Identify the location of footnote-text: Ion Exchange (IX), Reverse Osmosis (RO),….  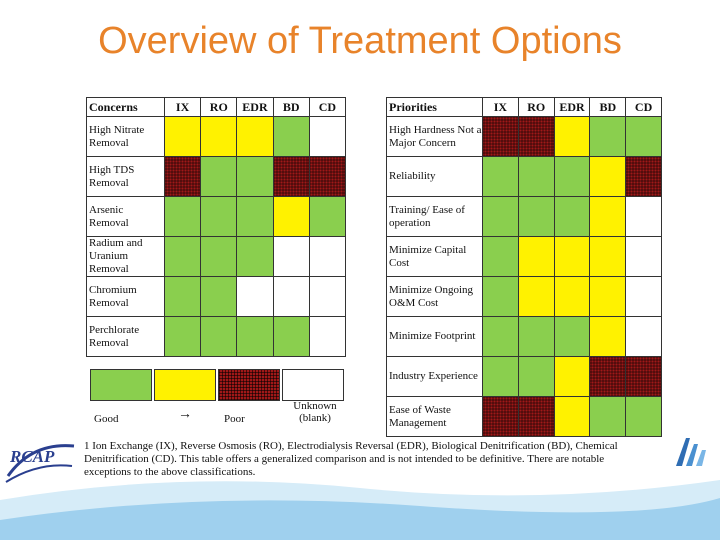
(351, 459).